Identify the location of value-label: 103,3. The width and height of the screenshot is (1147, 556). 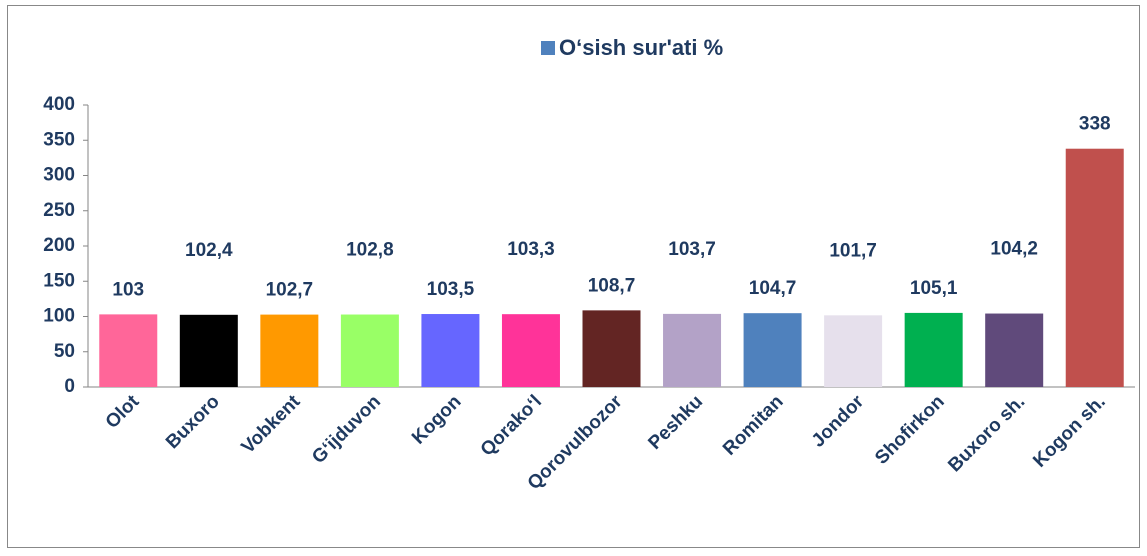
(531, 249).